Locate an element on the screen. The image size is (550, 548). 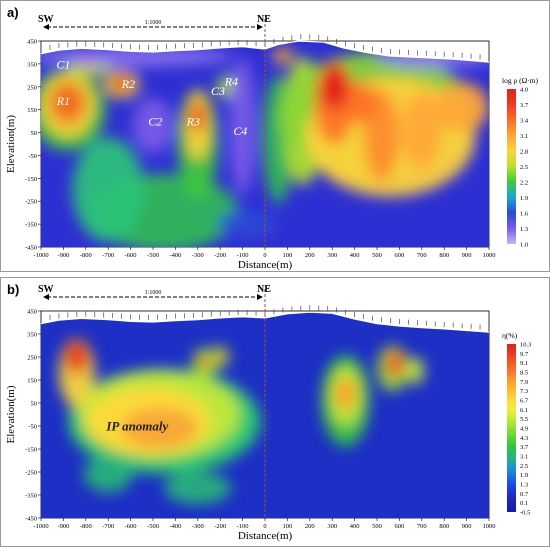
x-tick-label: -400 is located at coordinates (175, 255).